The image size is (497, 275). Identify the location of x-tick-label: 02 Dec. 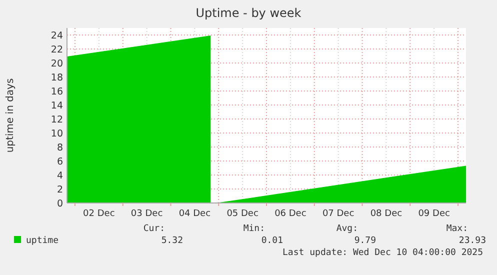
(99, 214).